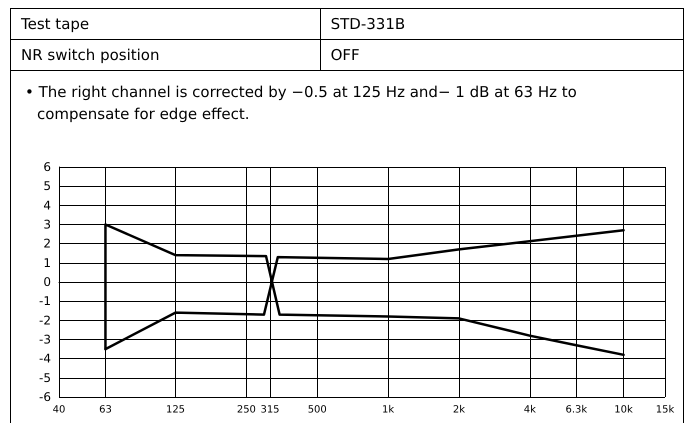 The width and height of the screenshot is (694, 429). What do you see at coordinates (246, 410) in the screenshot?
I see `x-tick-label: 250` at bounding box center [246, 410].